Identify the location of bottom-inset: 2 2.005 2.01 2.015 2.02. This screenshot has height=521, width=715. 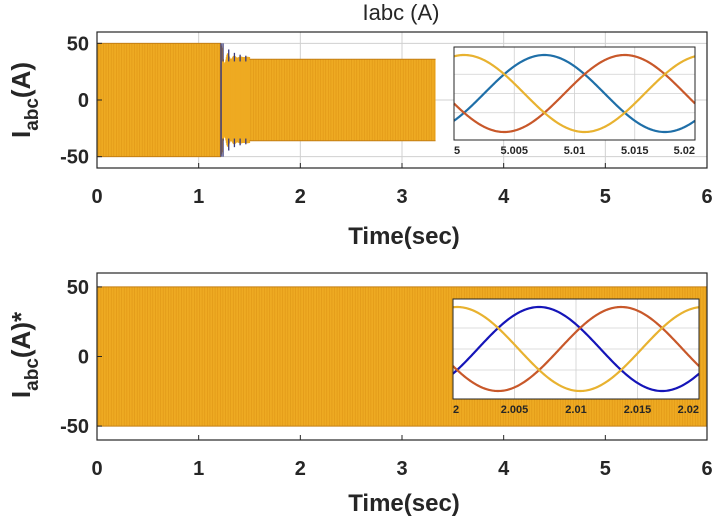
(576, 357).